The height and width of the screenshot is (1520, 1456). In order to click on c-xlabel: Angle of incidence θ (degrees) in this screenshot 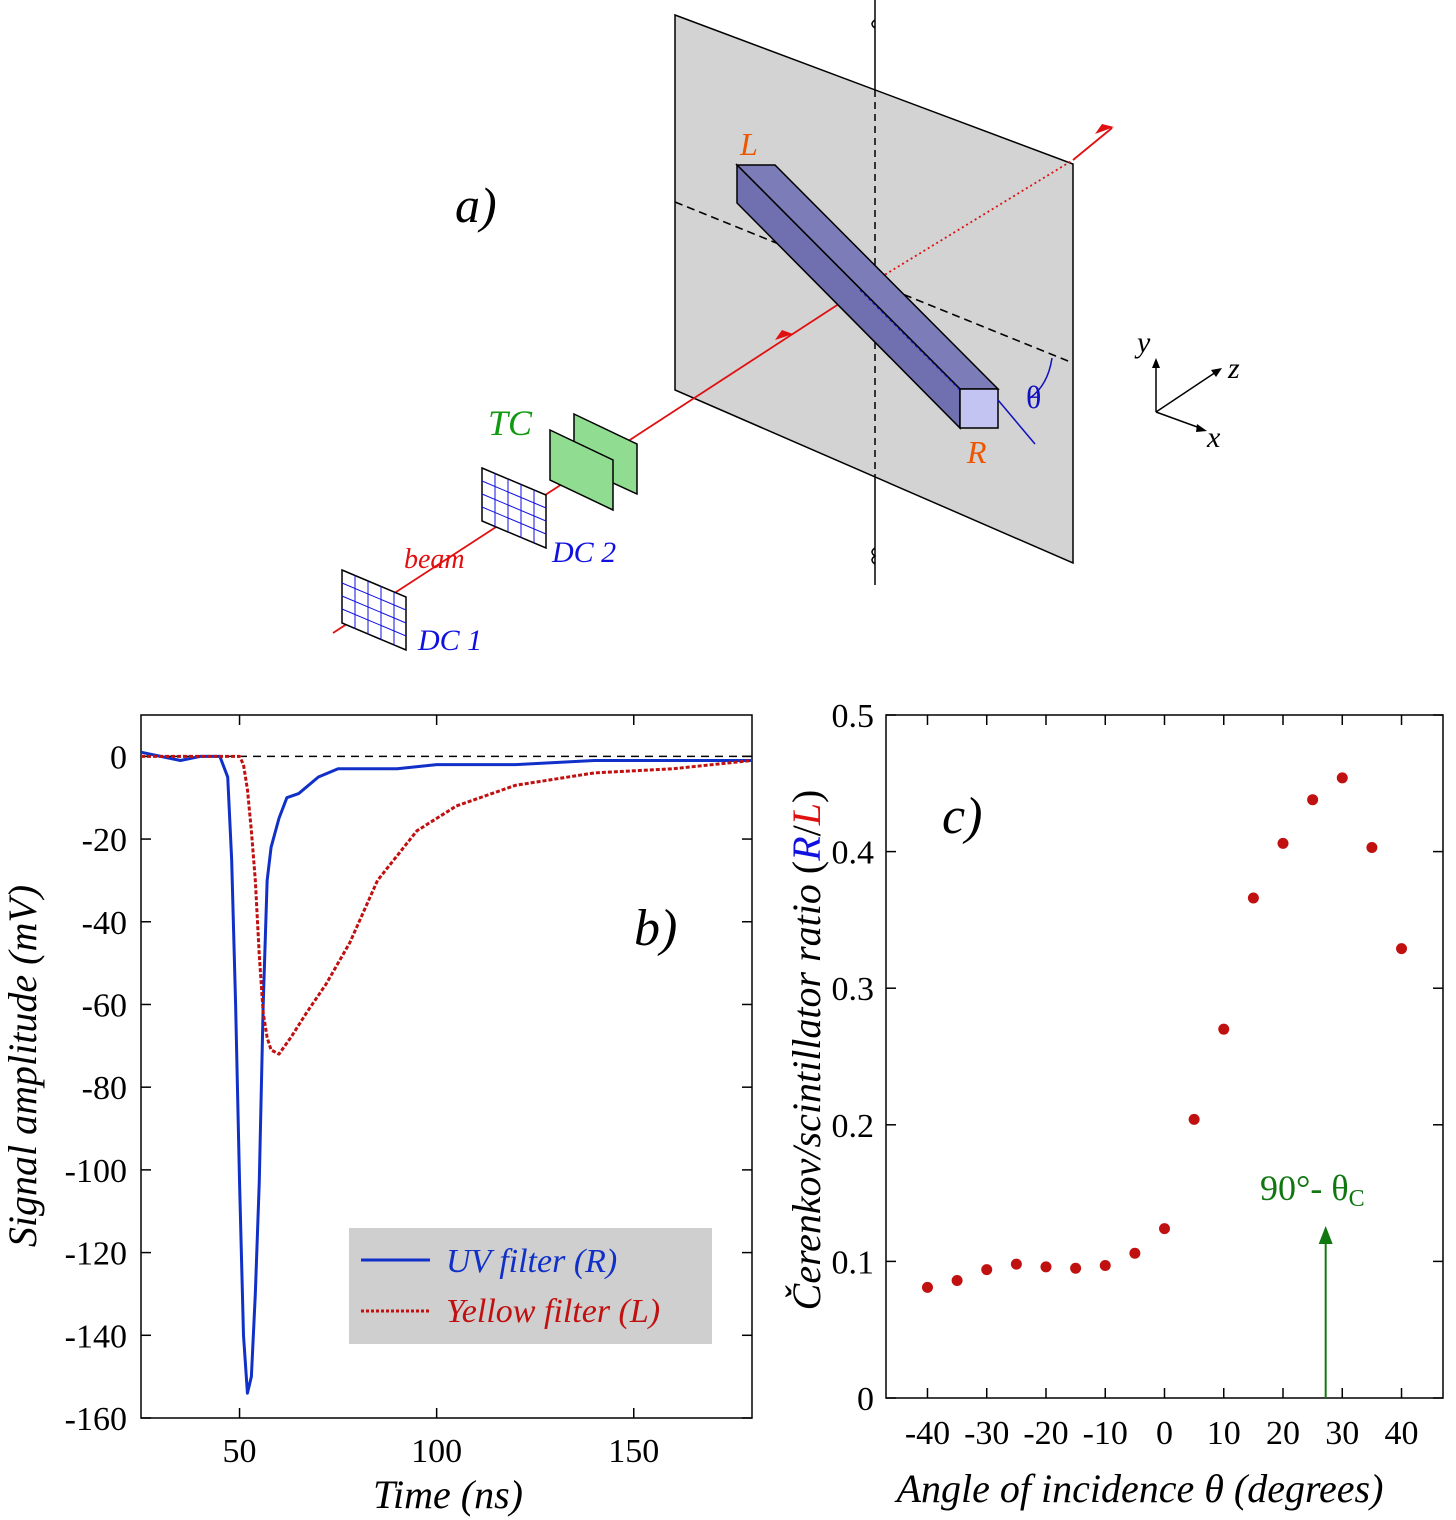, I will do `click(1139, 1488)`.